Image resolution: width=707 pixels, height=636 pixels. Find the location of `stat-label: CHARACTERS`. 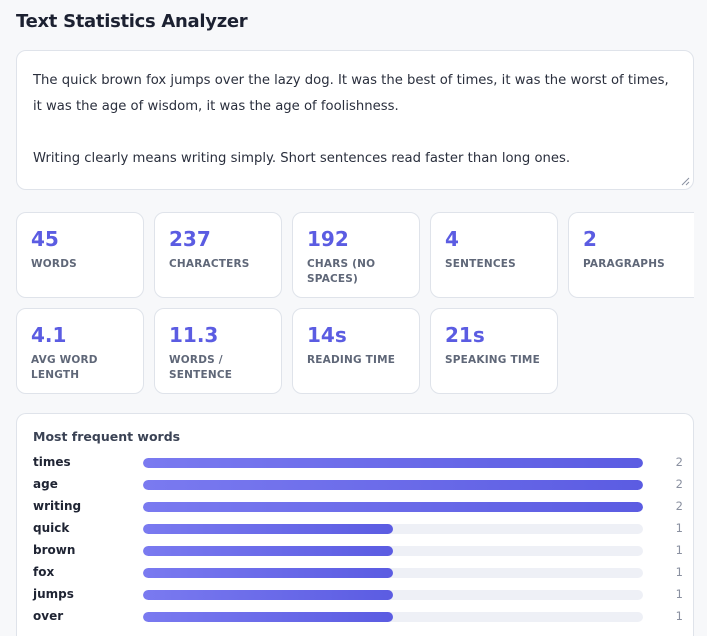

stat-label: CHARACTERS is located at coordinates (209, 264).